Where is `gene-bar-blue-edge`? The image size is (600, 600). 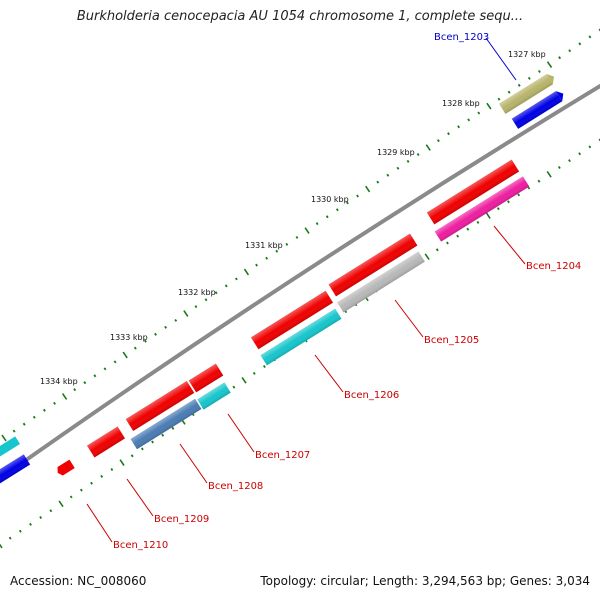 gene-bar-blue-edge is located at coordinates (15, 470).